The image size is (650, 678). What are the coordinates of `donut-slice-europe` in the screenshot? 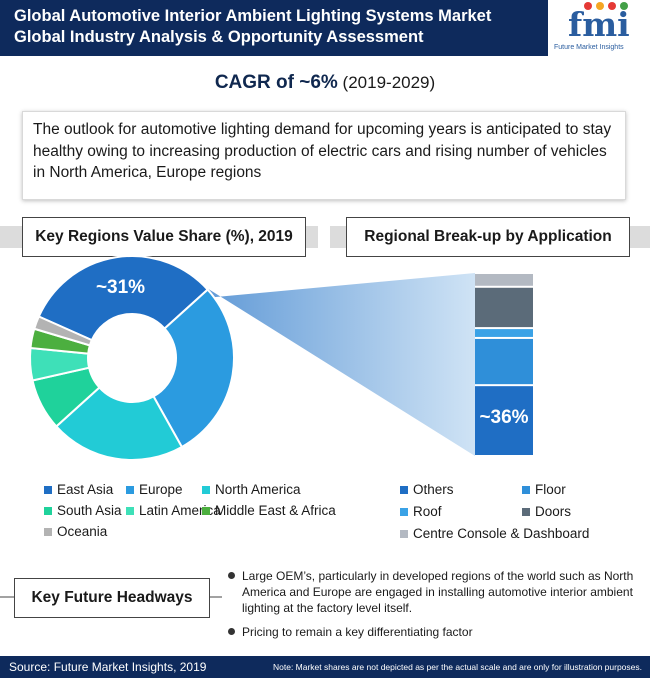 It's located at (193, 368).